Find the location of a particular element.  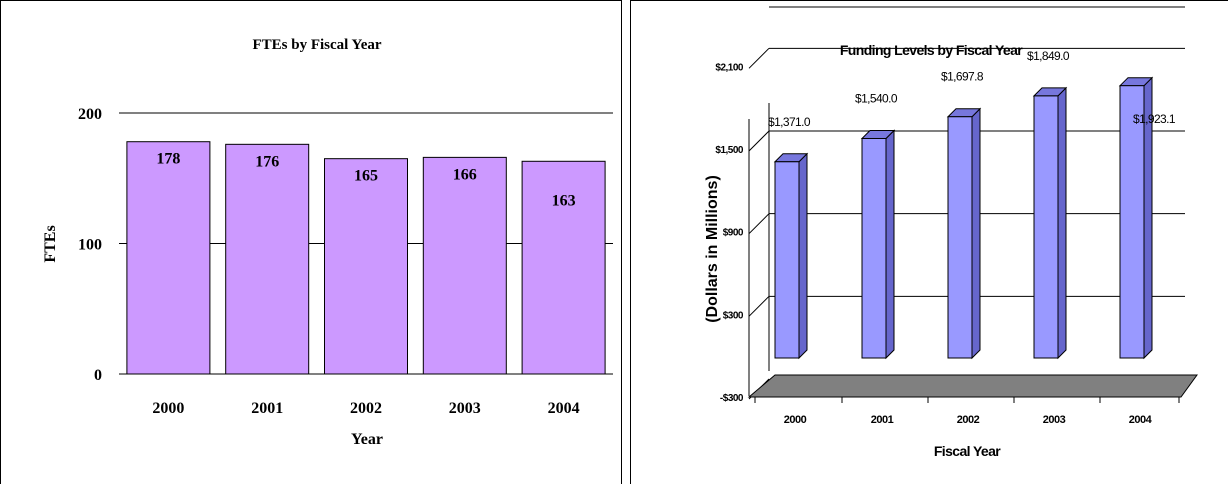

data-label: 166 is located at coordinates (465, 174).